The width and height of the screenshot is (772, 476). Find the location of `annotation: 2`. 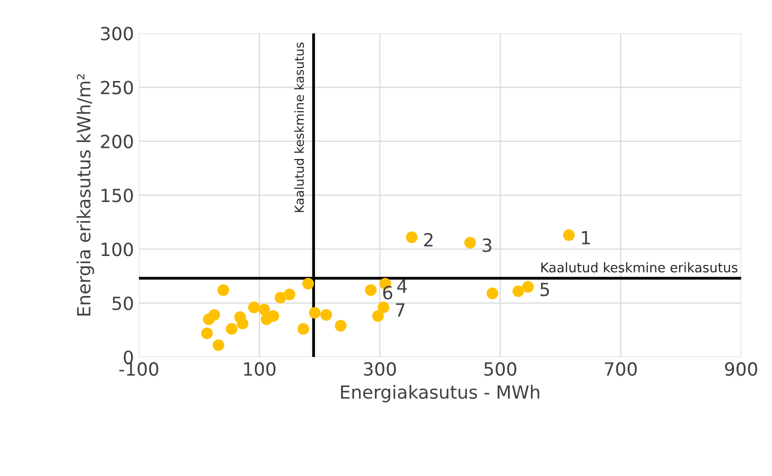

annotation: 2 is located at coordinates (428, 239).